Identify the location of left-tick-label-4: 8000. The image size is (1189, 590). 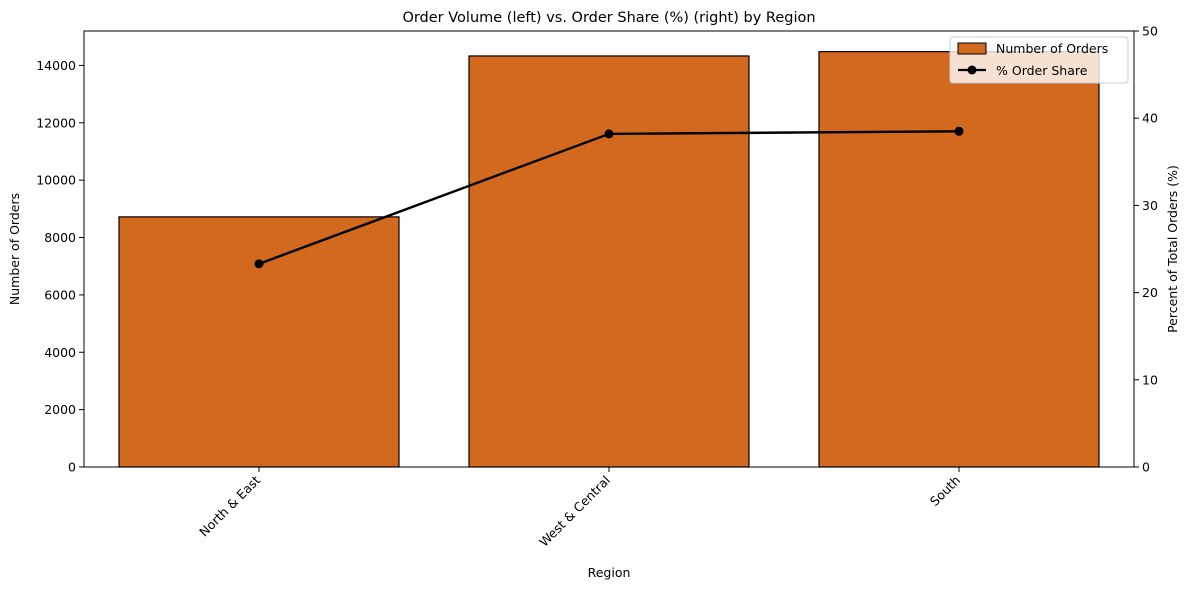
(60, 237).